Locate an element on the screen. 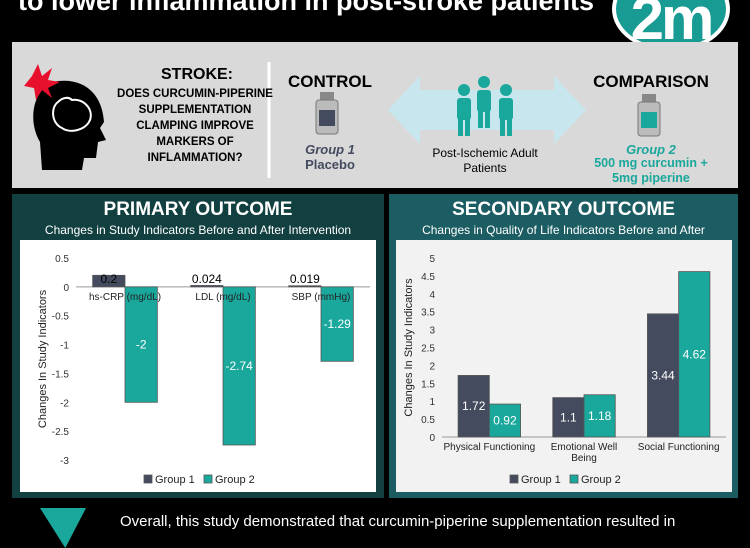  brain-outline is located at coordinates (72, 114).